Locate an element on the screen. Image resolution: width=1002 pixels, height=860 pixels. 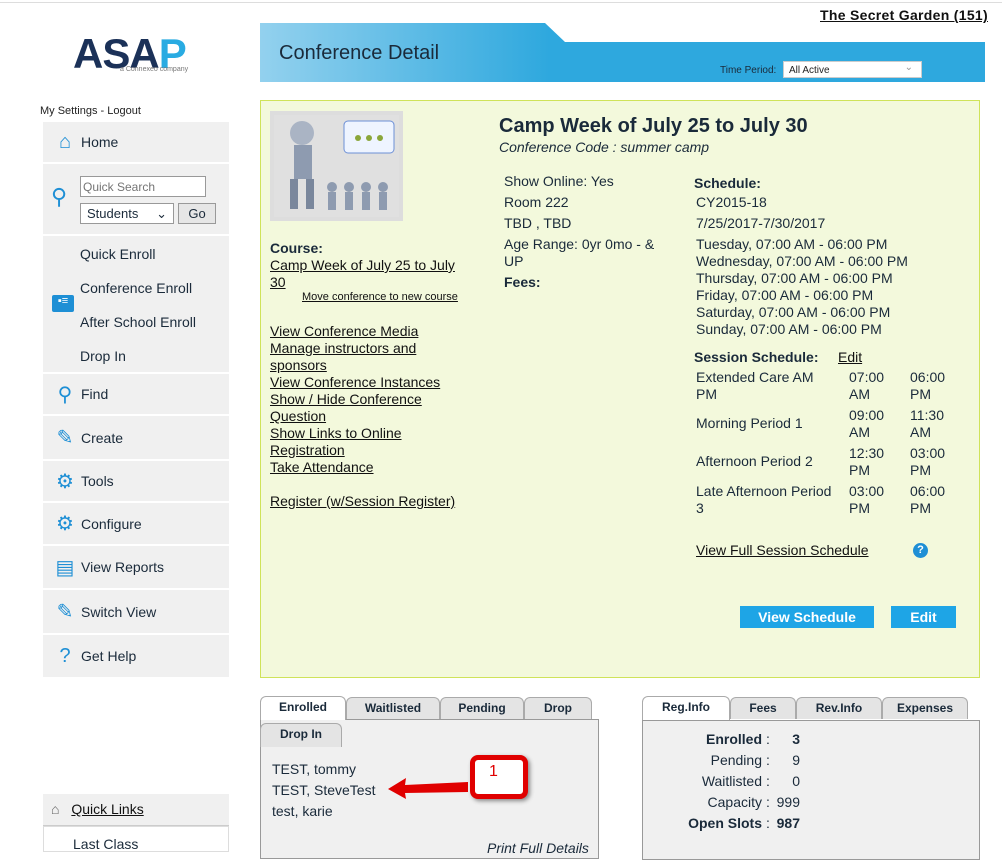
sidebar-item-create: ✎ Create is located at coordinates (136, 438).